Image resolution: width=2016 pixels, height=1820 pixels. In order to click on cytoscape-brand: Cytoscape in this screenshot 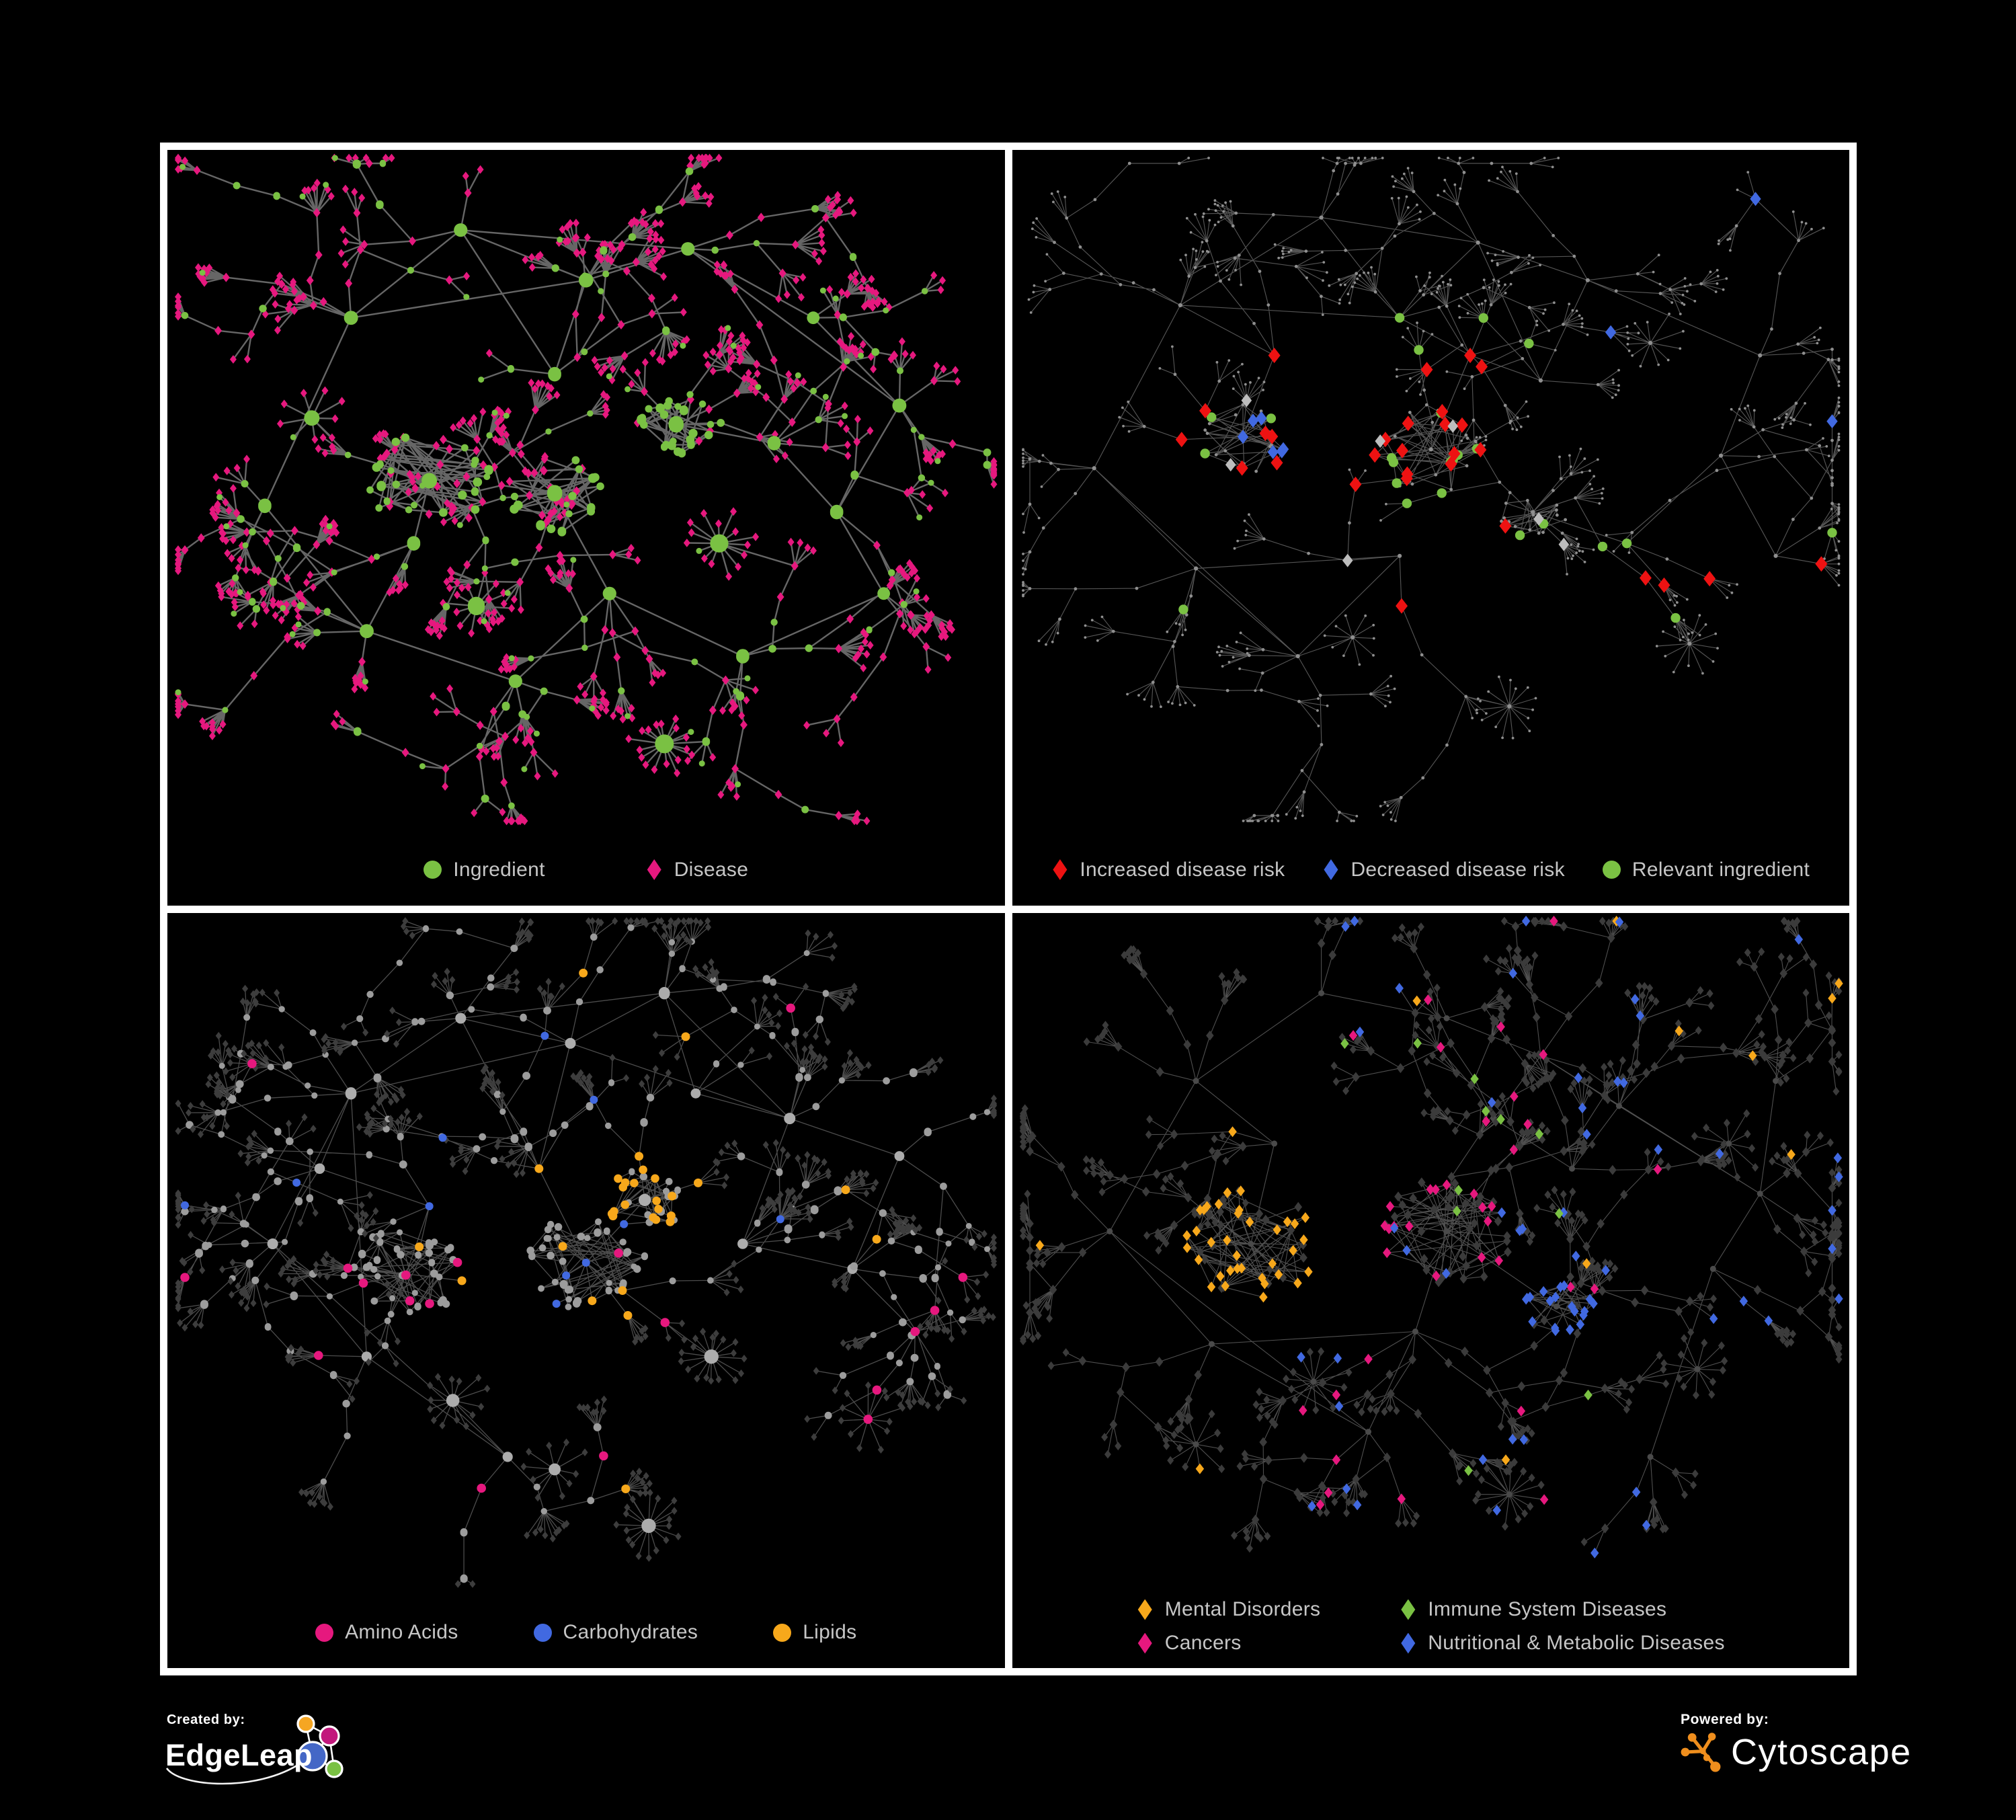, I will do `click(1821, 1752)`.